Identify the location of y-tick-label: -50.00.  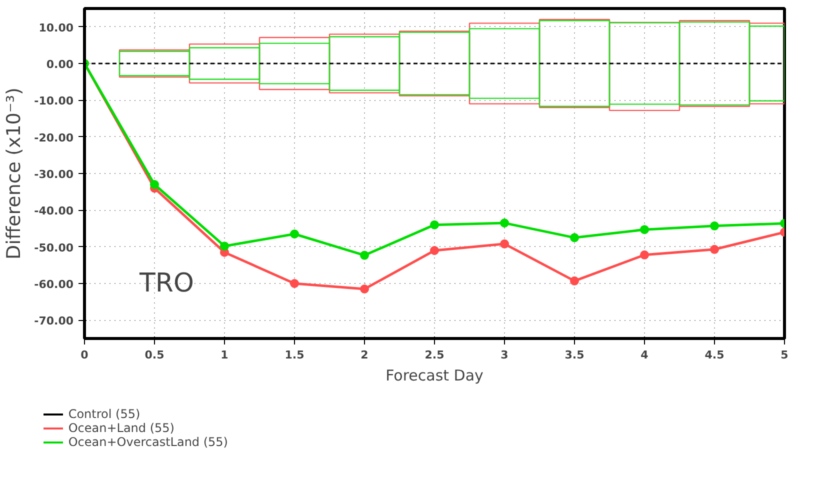
(54, 247).